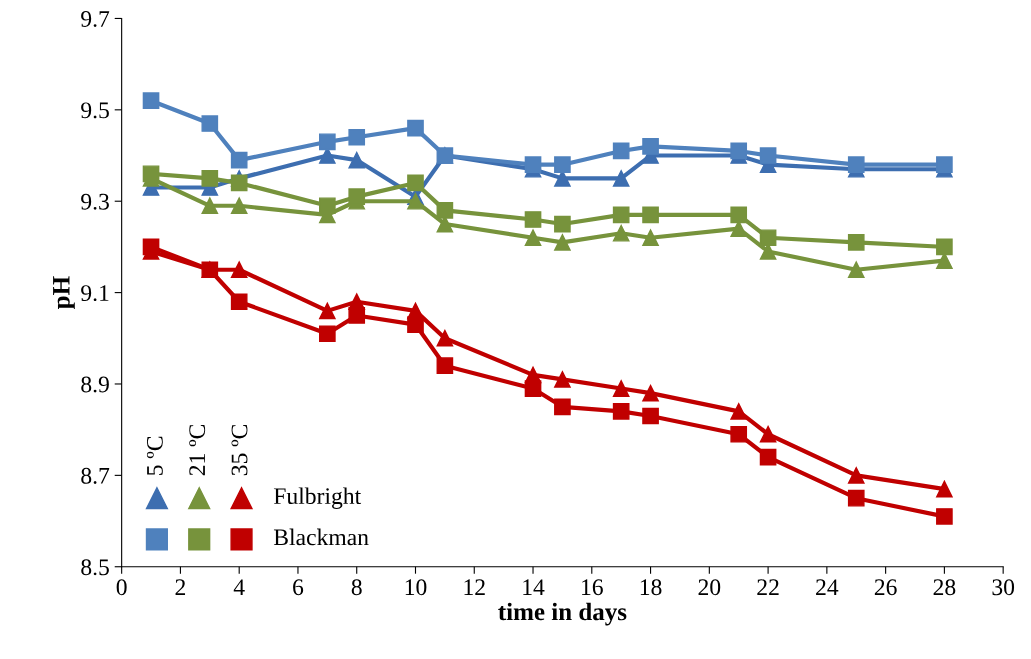  What do you see at coordinates (827, 587) in the screenshot?
I see `x-tick-label: 24` at bounding box center [827, 587].